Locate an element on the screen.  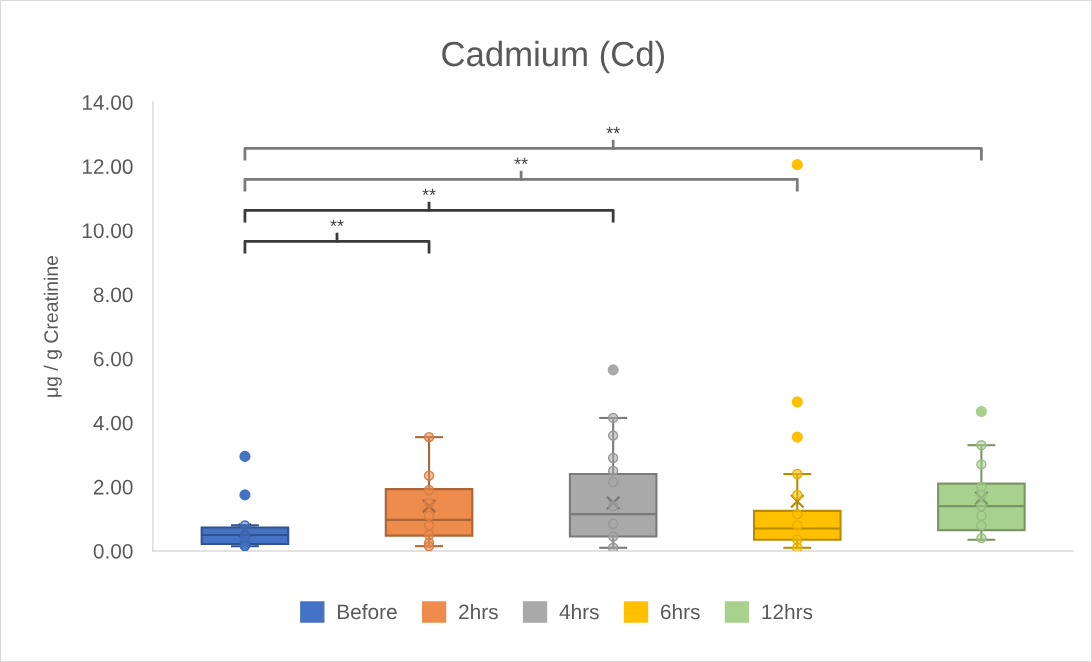
y-tick-label: 6.00 is located at coordinates (113, 359).